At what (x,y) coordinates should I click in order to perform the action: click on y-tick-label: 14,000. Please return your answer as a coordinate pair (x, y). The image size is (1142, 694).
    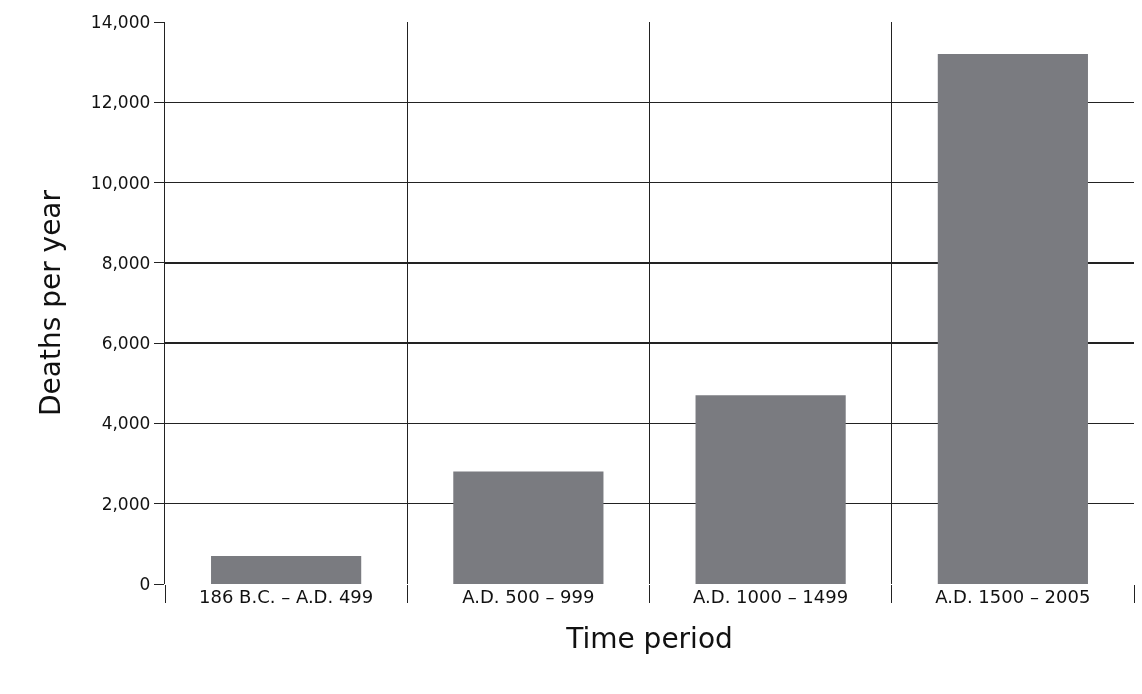
    Looking at the image, I should click on (120, 21).